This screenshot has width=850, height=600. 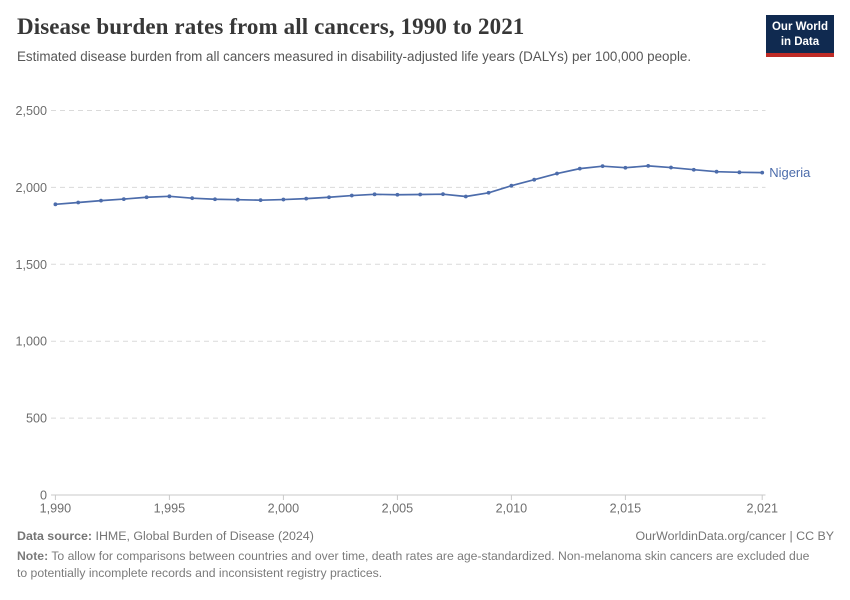 I want to click on x-axis-tick-label: 2,005, so click(x=398, y=509).